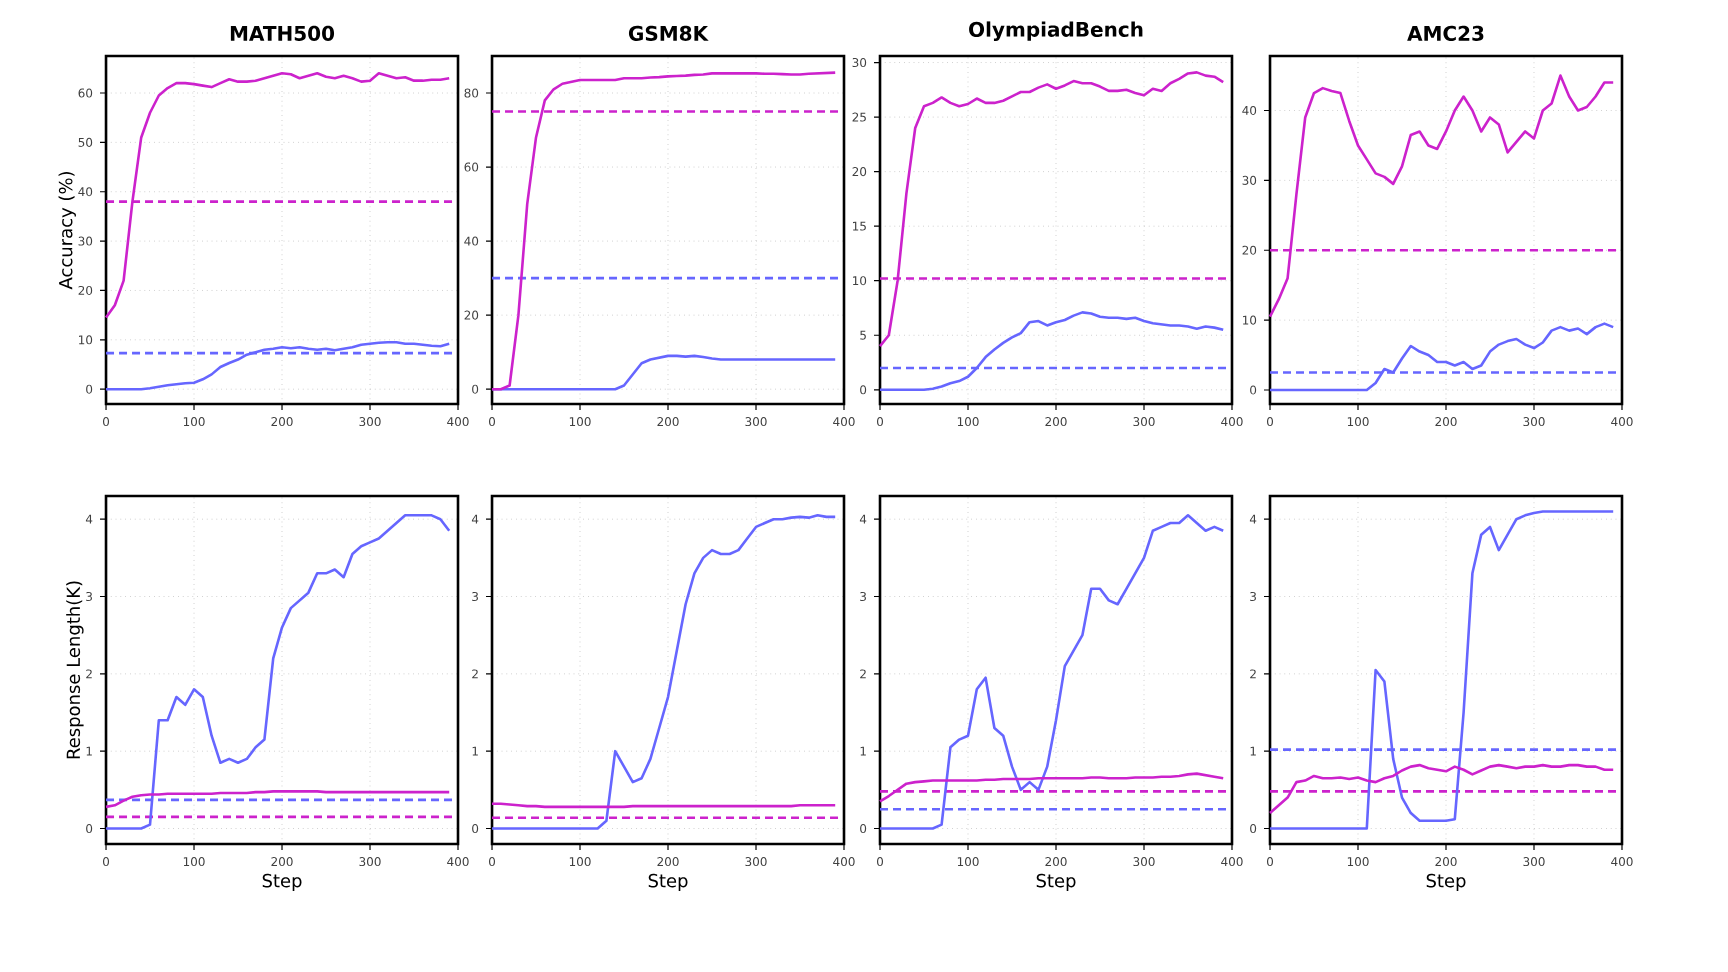 The height and width of the screenshot is (972, 1728). Describe the element at coordinates (75, 670) in the screenshot. I see `y-axis-title: Response Length(K)` at that location.